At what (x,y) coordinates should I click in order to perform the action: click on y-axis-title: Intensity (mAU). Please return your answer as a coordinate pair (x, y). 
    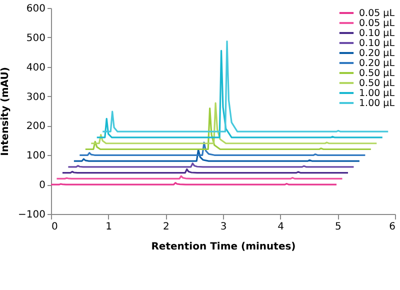
    Looking at the image, I should click on (6, 111).